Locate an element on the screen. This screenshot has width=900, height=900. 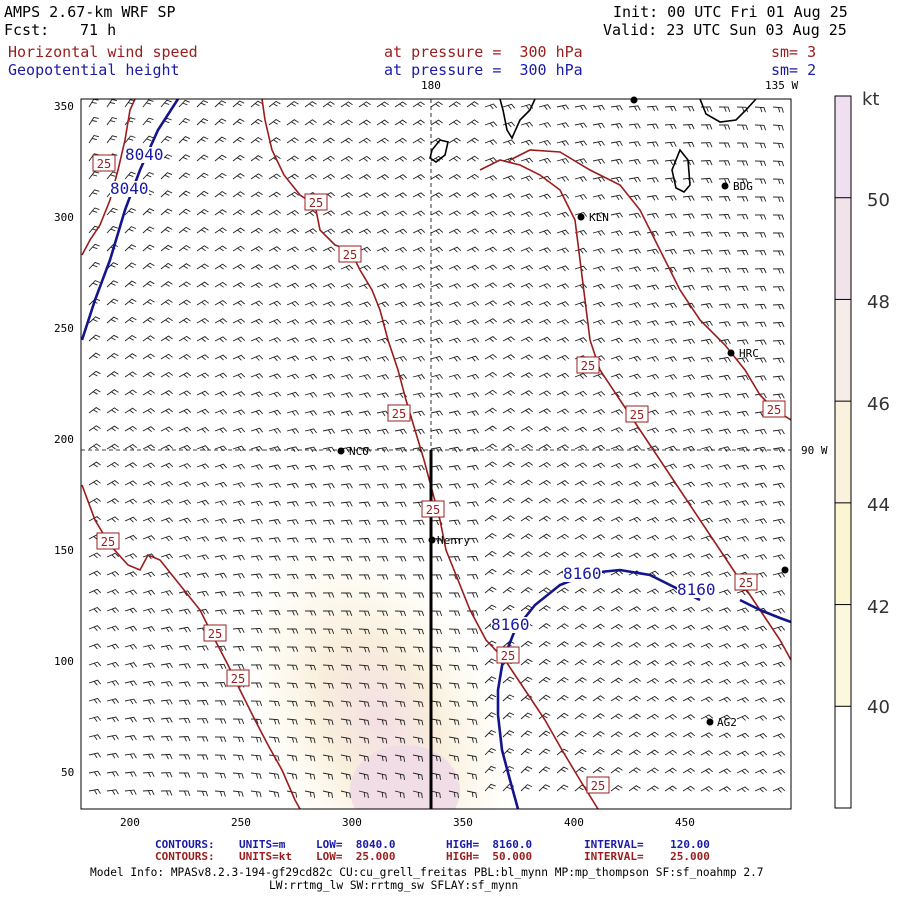
init-time: Init: 00 UTC Fri 01 Aug 25 is located at coordinates (730, 12).